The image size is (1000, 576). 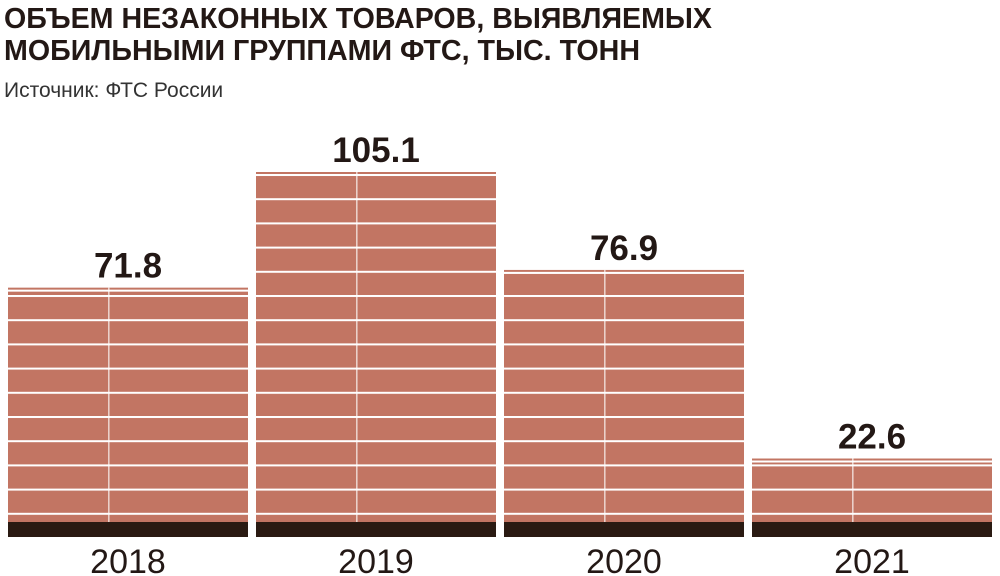 What do you see at coordinates (113, 90) in the screenshot?
I see `chart-subtitle: Источник: ФТС России` at bounding box center [113, 90].